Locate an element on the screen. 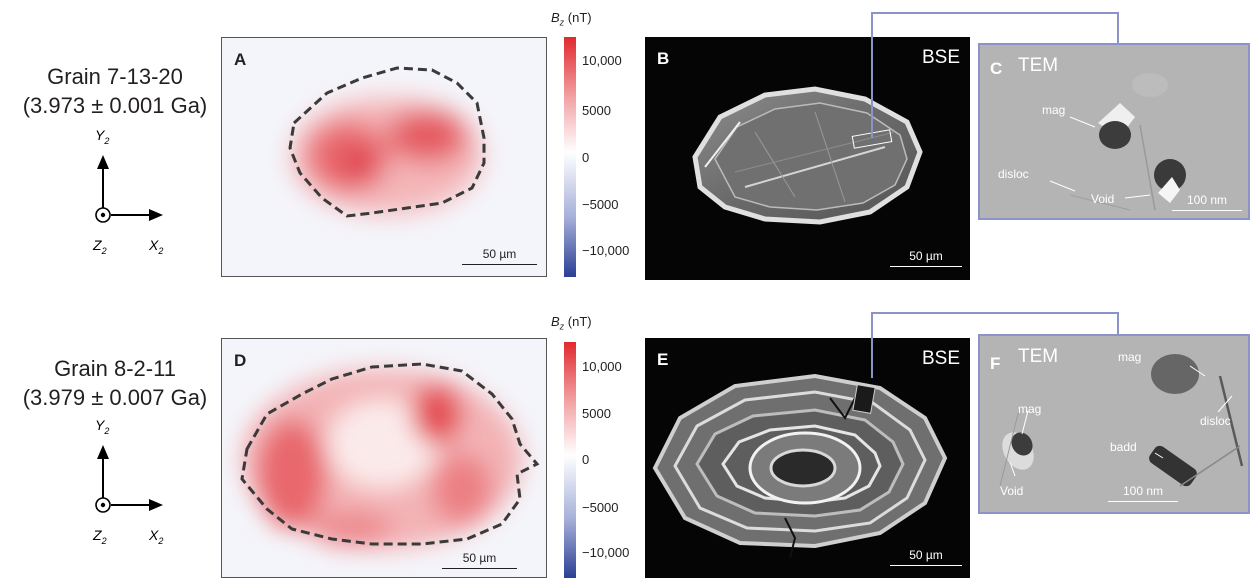 This screenshot has width=1250, height=578. panel-letter: D is located at coordinates (240, 361).